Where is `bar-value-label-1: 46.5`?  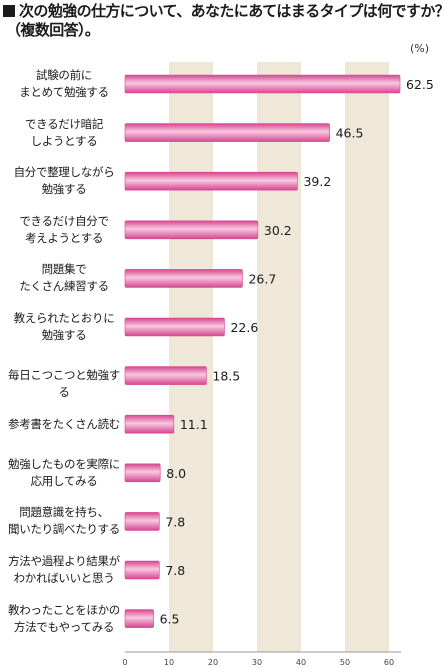
bar-value-label-1: 46.5 is located at coordinates (350, 133).